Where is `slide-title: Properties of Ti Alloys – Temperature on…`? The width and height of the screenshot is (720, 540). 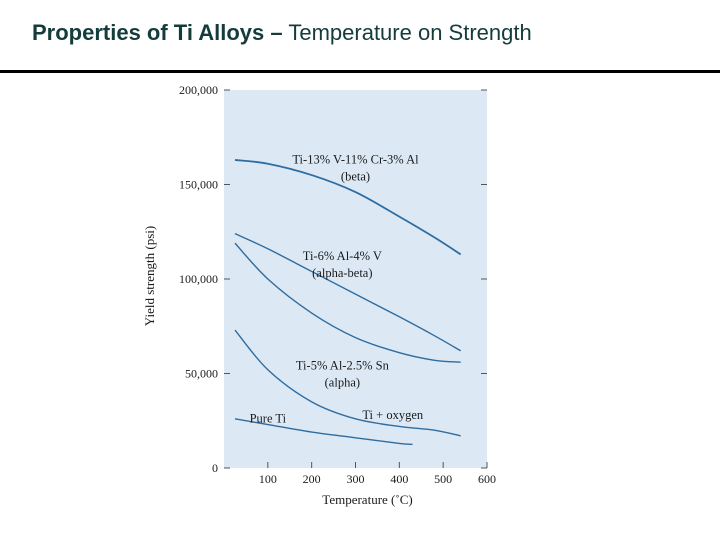 slide-title: Properties of Ti Alloys – Temperature on… is located at coordinates (282, 33).